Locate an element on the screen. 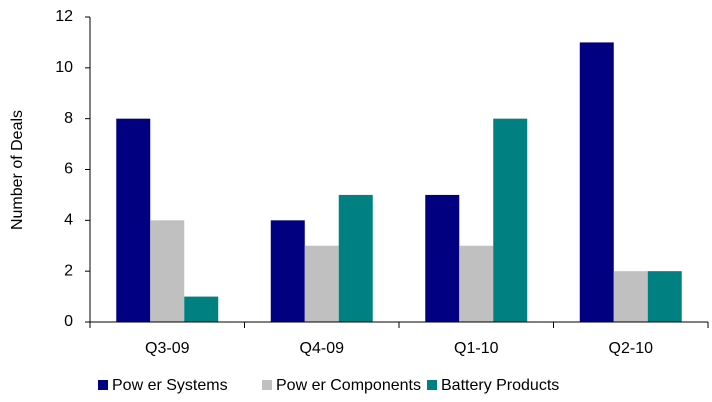  y-tick-label: 8 is located at coordinates (68, 118).